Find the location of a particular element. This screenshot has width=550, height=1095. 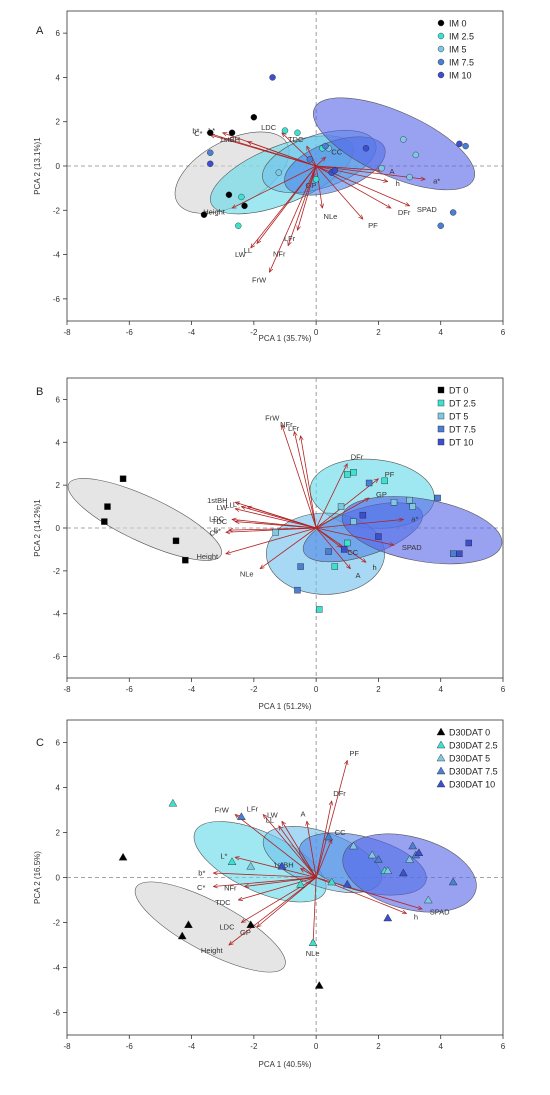

loading-label: A is located at coordinates (358, 575).